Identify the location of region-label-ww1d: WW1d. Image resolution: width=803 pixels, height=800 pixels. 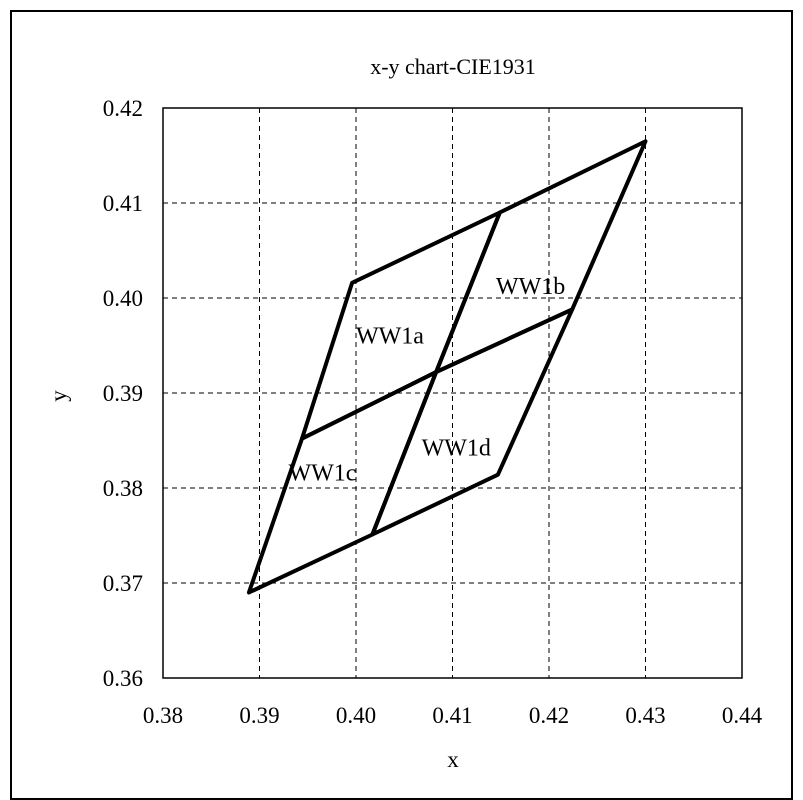
(456, 449).